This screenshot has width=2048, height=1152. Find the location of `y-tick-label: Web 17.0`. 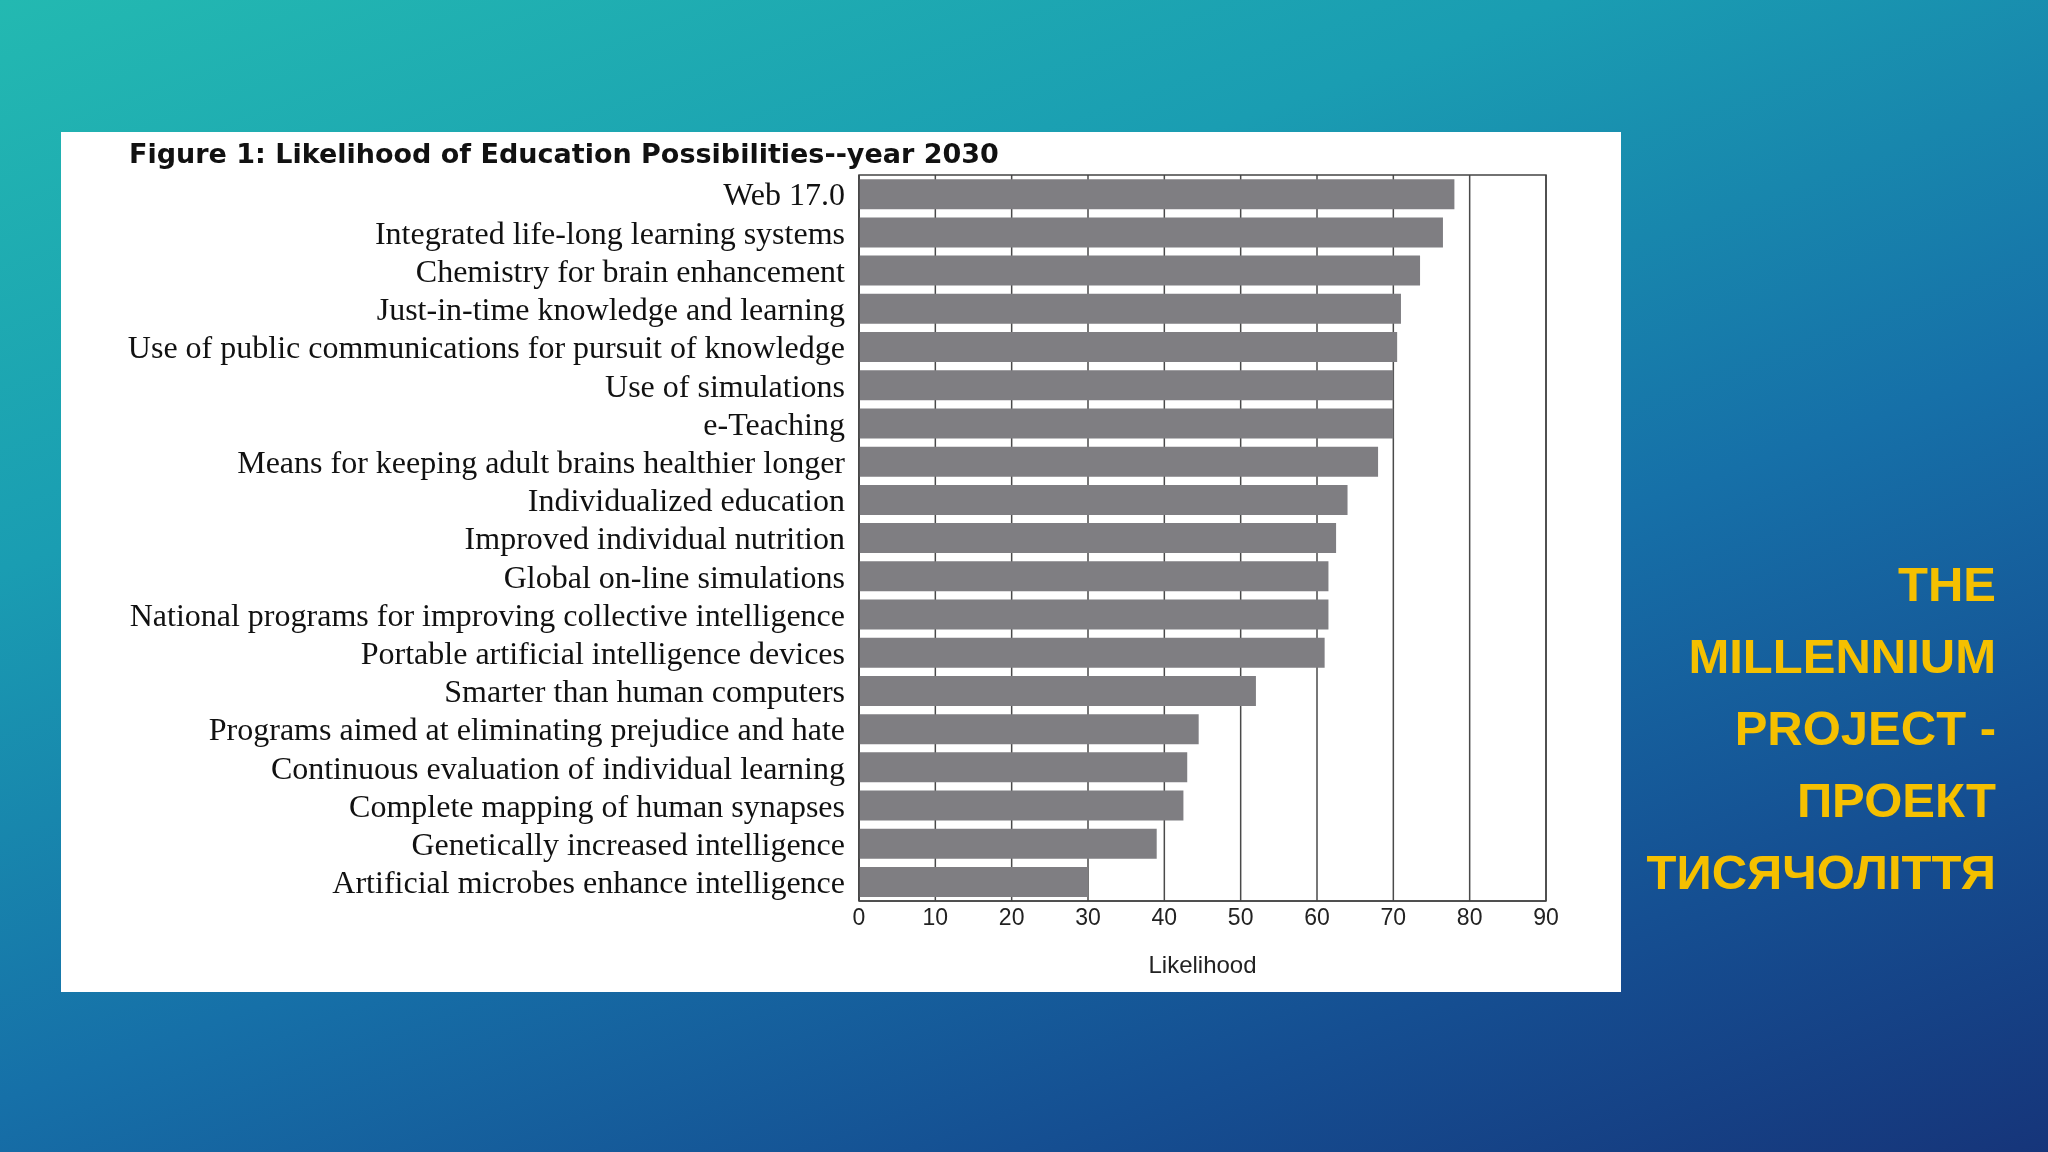

y-tick-label: Web 17.0 is located at coordinates (784, 194).